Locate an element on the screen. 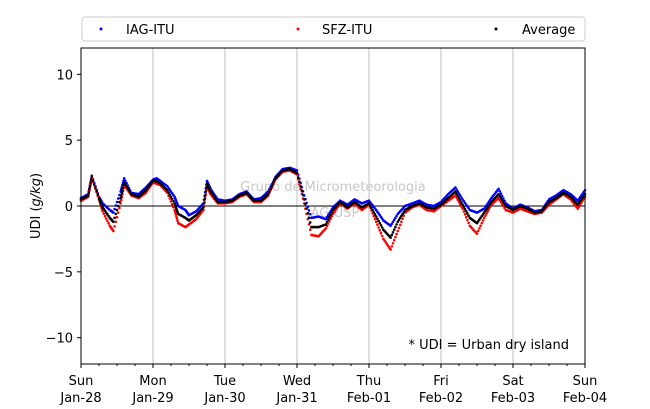 The height and width of the screenshot is (409, 650). x-tick-label-date: Feb-04 is located at coordinates (585, 398).